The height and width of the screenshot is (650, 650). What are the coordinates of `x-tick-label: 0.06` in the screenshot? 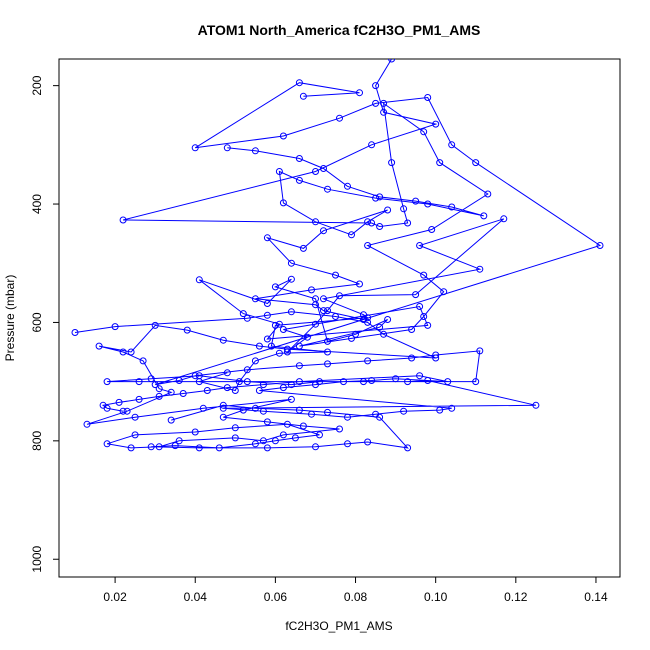 It's located at (276, 597).